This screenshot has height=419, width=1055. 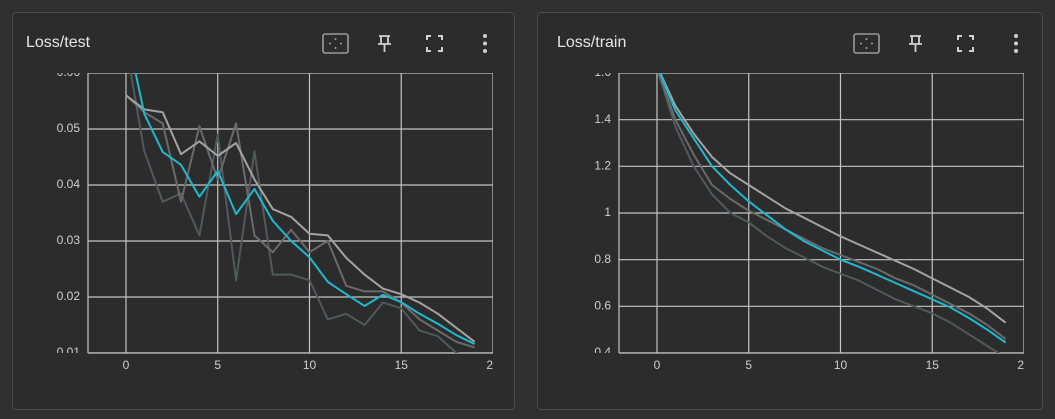 What do you see at coordinates (69, 72) in the screenshot?
I see `y-tick-label: 0.06` at bounding box center [69, 72].